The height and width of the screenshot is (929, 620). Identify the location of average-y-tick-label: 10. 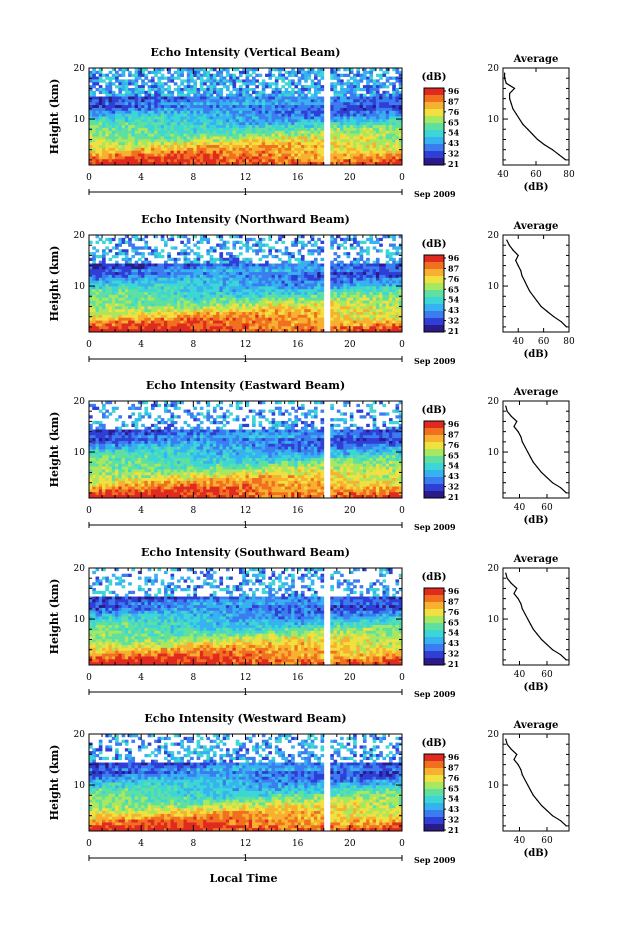
(494, 287).